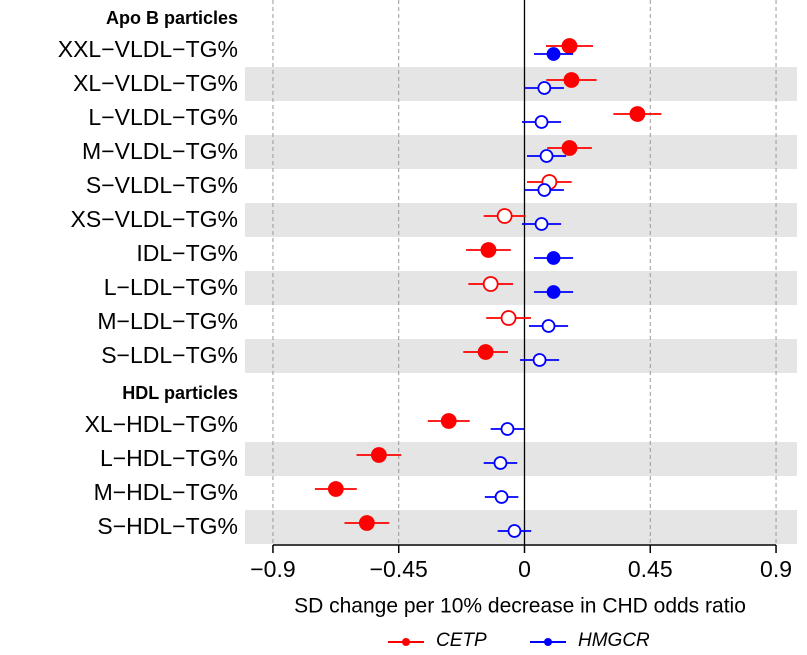 This screenshot has width=807, height=655. Describe the element at coordinates (187, 253) in the screenshot. I see `category-label: IDL−TG%` at that location.